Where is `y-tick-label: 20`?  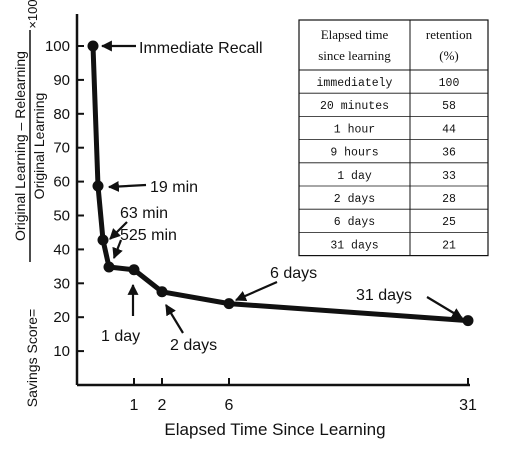
y-tick-label: 20 is located at coordinates (61, 317).